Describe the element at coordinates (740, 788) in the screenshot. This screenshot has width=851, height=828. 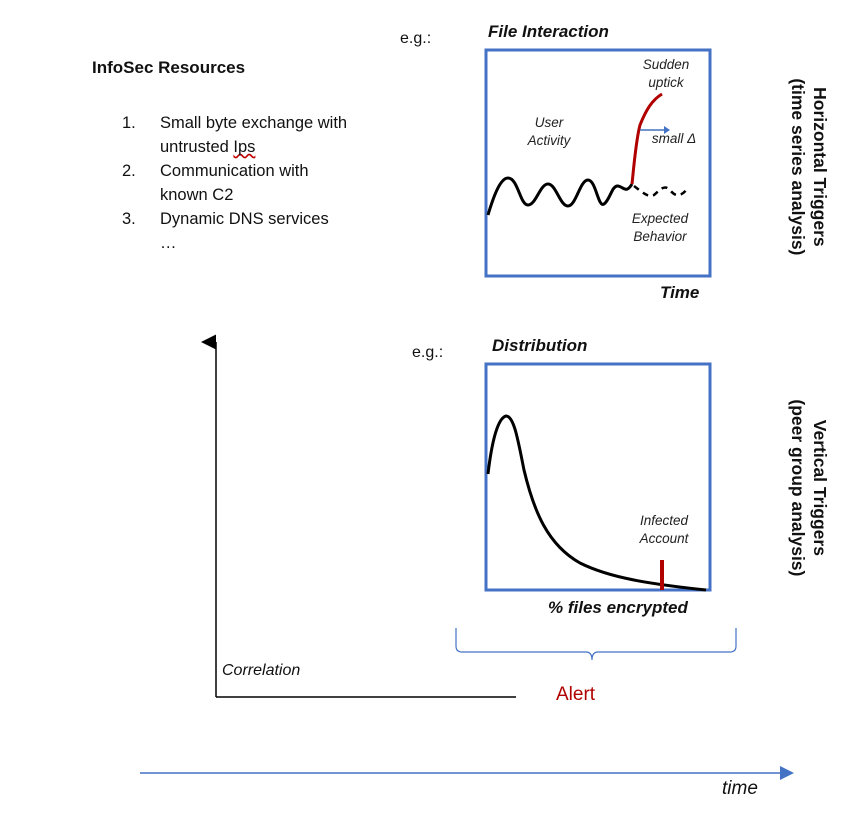
I see `time-label: time` at that location.